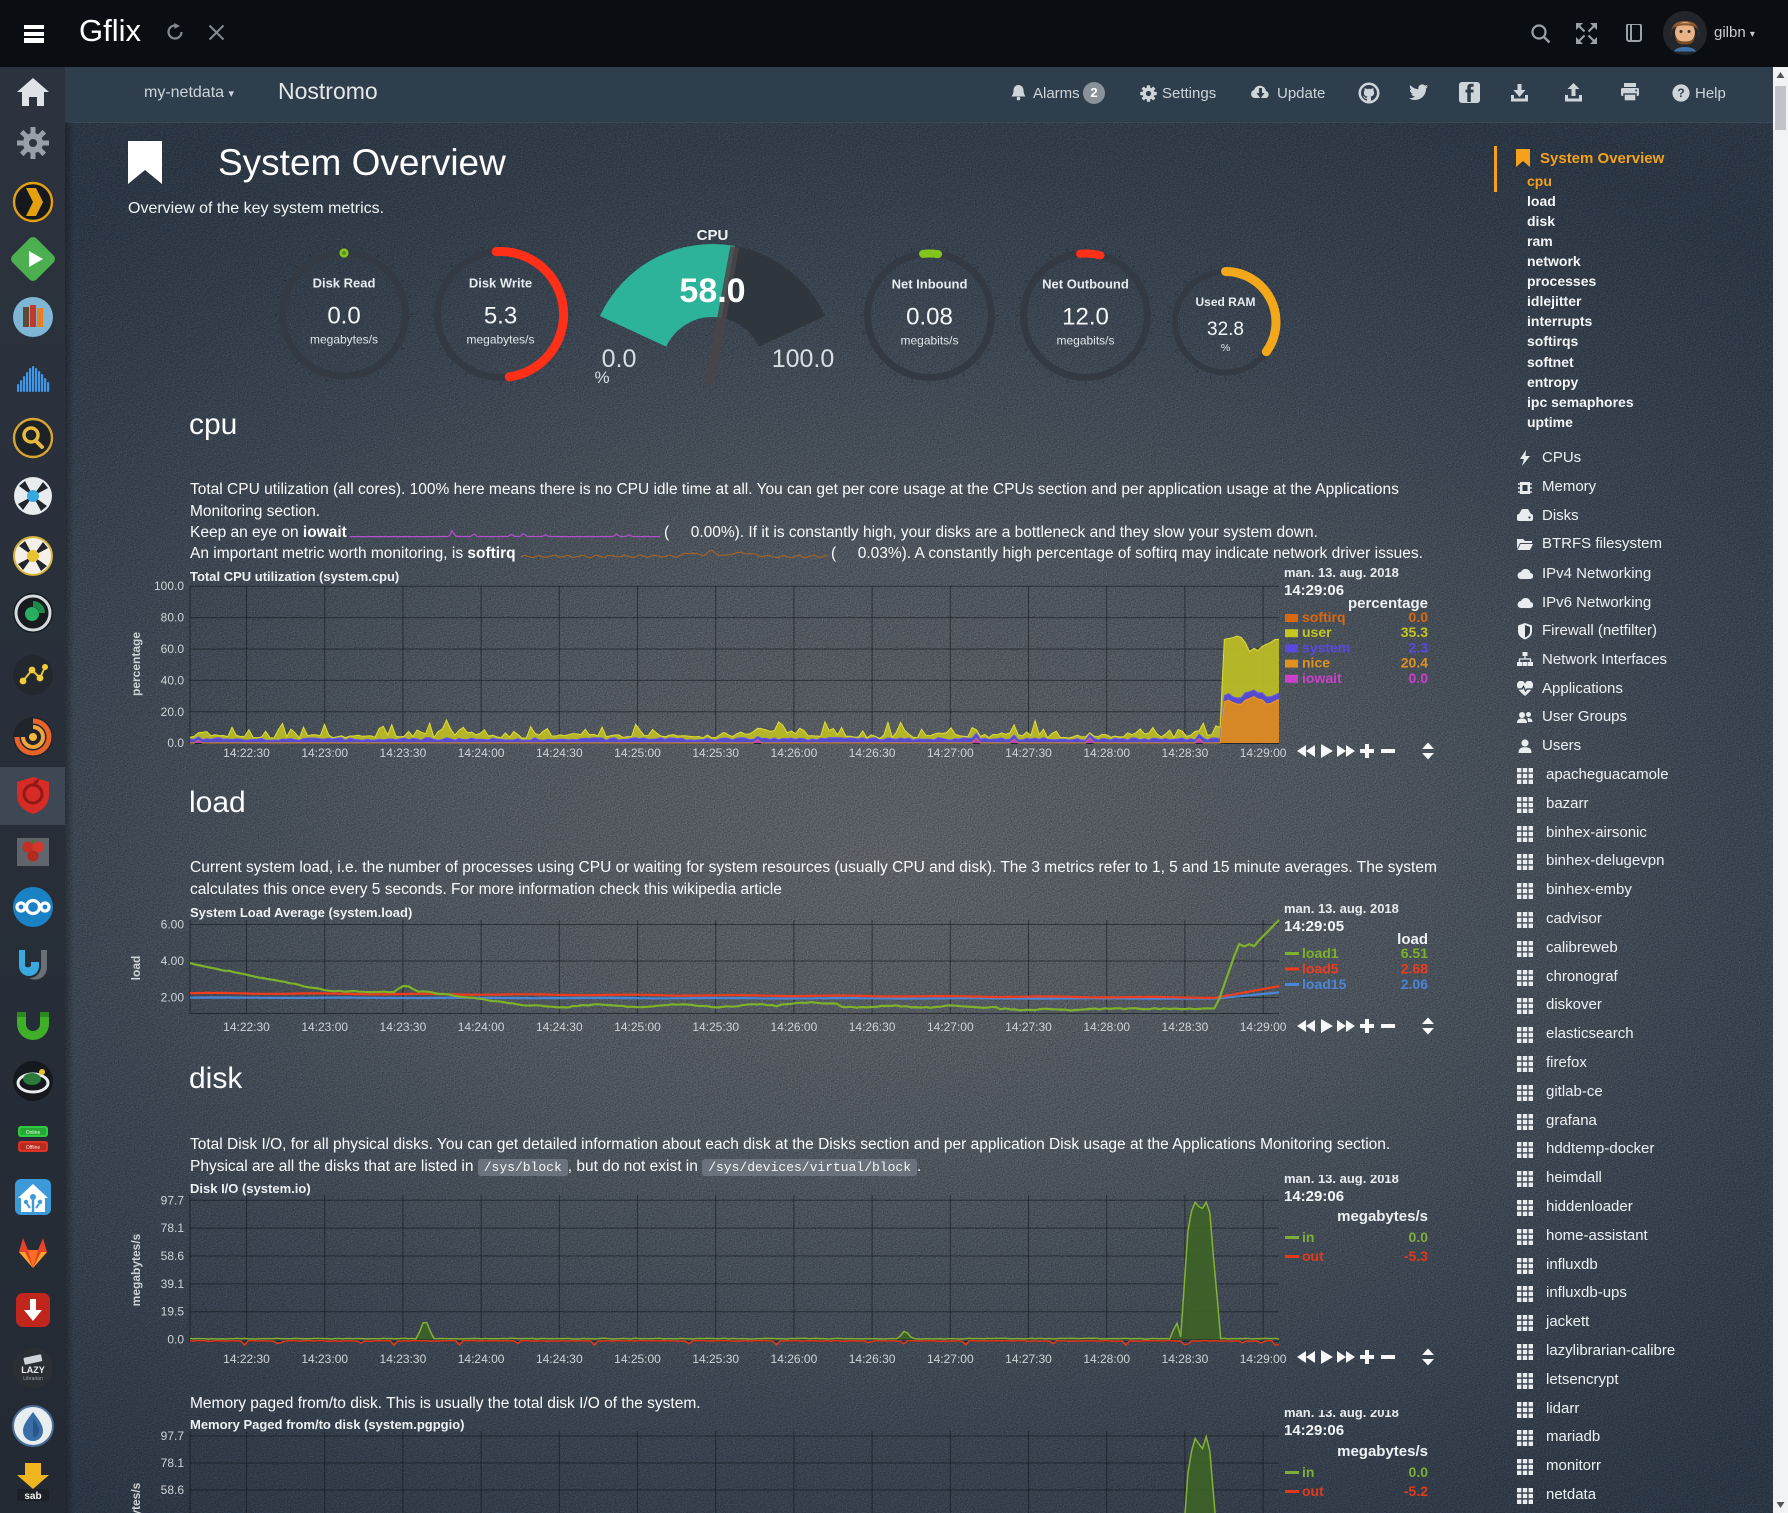  I want to click on svg-text: Online, so click(33, 1133).